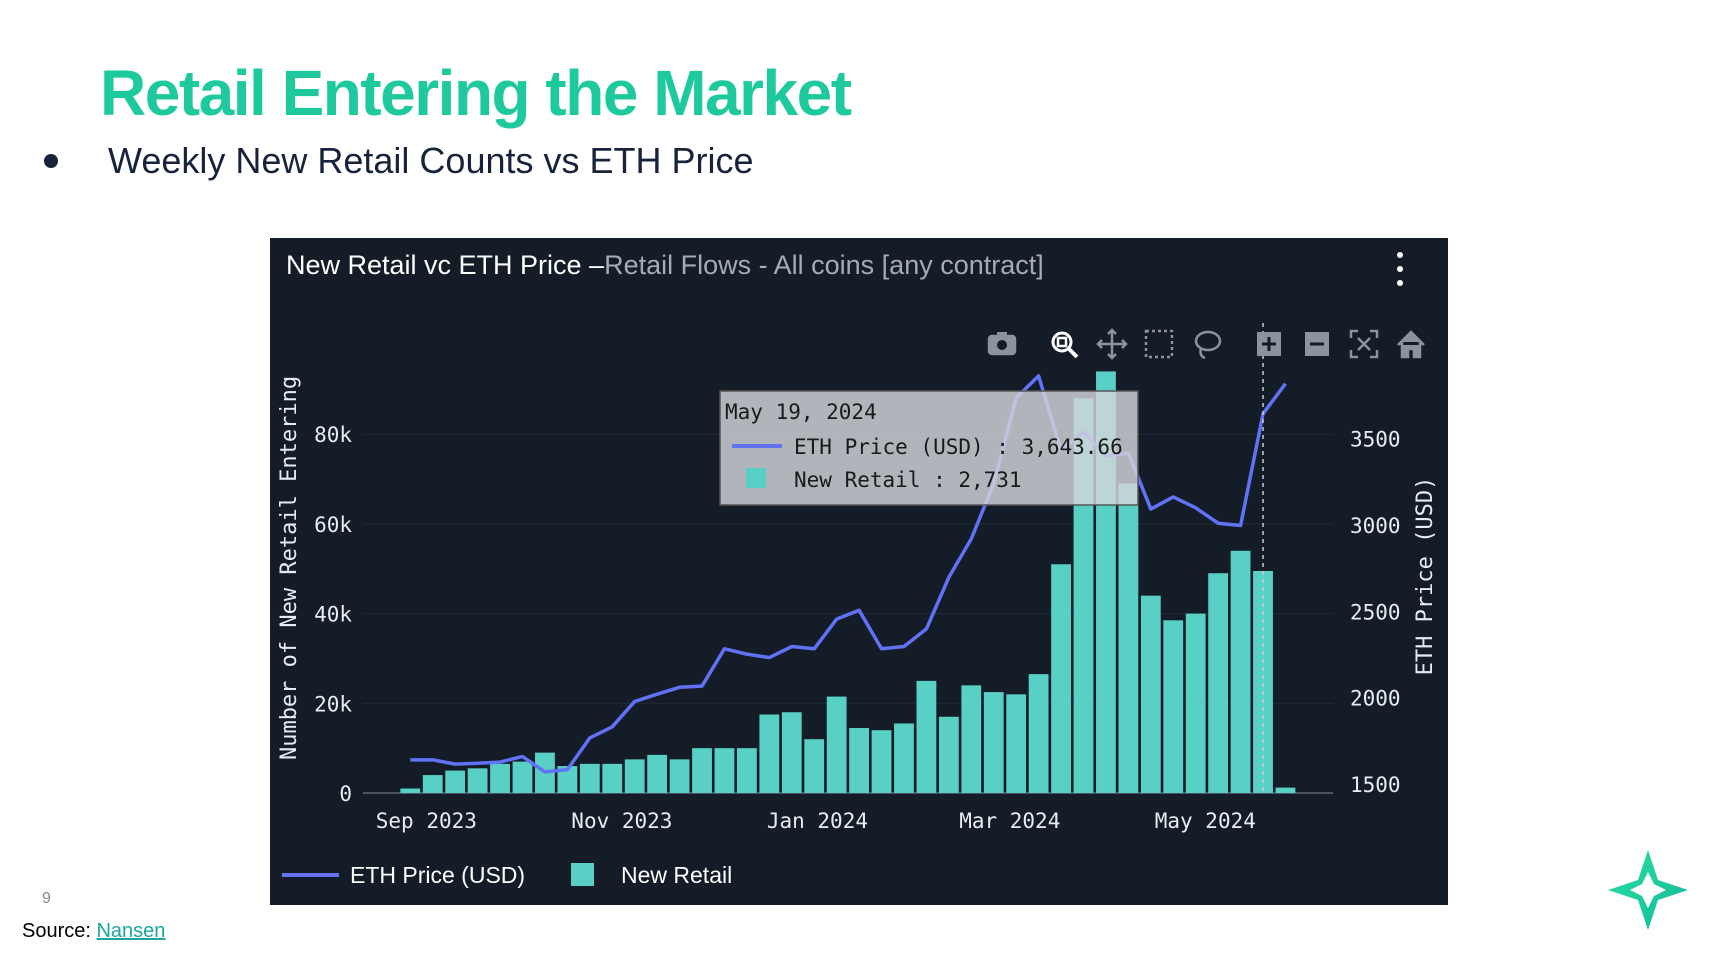 This screenshot has height=960, width=1716. Describe the element at coordinates (1002, 344) in the screenshot. I see `camera-icon` at that location.